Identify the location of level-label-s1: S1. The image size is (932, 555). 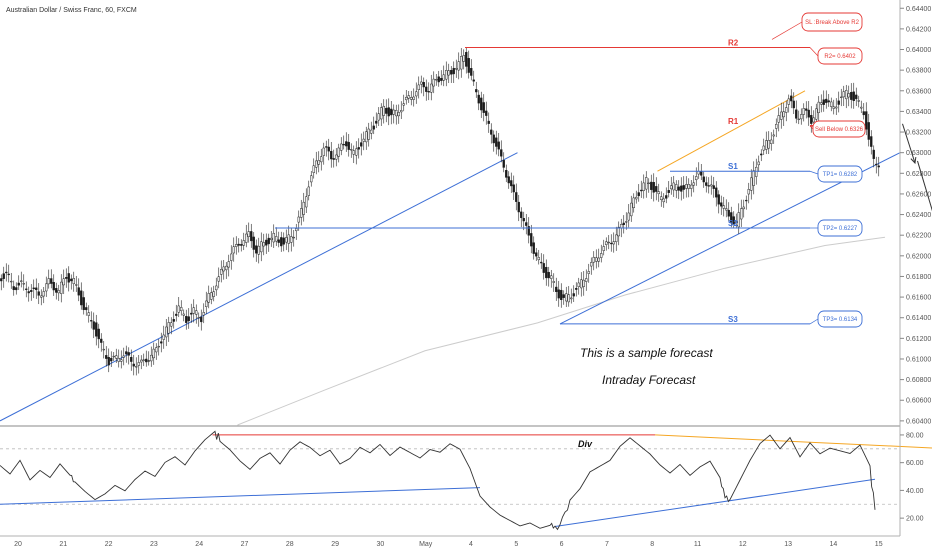
(733, 166).